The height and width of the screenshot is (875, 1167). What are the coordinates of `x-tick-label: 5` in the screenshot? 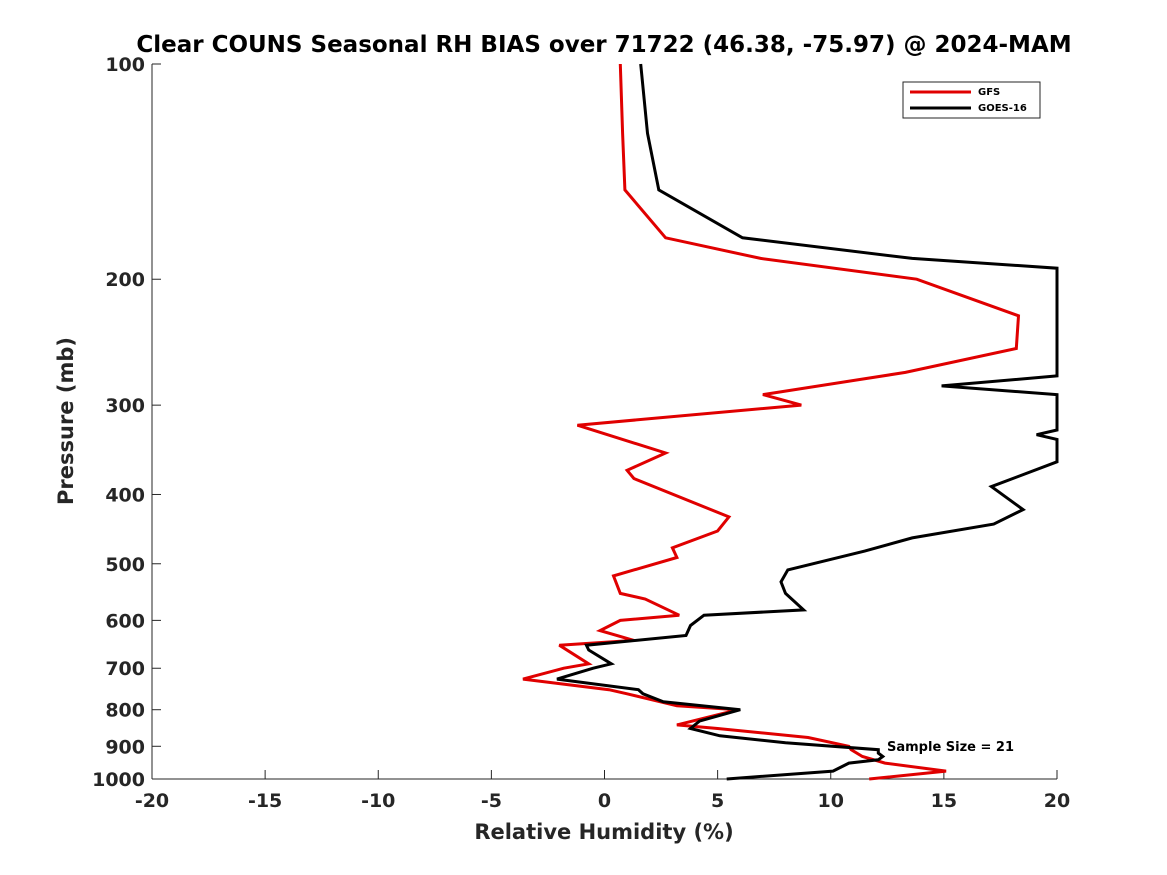 It's located at (717, 801).